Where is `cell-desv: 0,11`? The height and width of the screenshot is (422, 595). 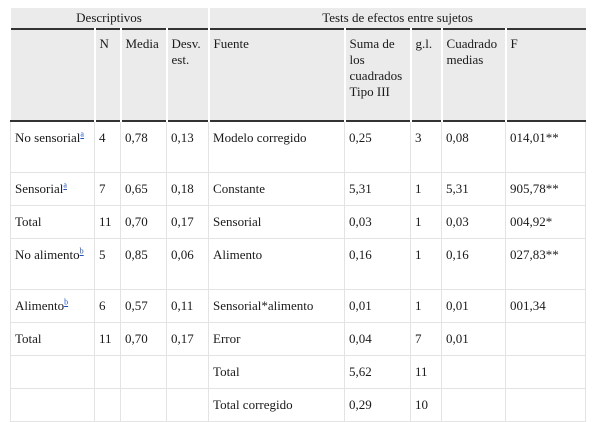 cell-desv: 0,11 is located at coordinates (187, 306).